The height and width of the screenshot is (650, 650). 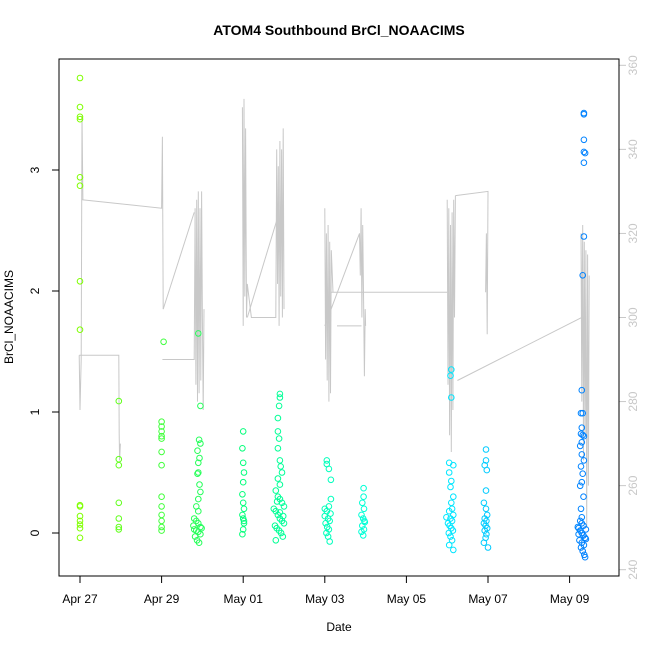 What do you see at coordinates (35, 411) in the screenshot?
I see `y-tick-label-1: 1` at bounding box center [35, 411].